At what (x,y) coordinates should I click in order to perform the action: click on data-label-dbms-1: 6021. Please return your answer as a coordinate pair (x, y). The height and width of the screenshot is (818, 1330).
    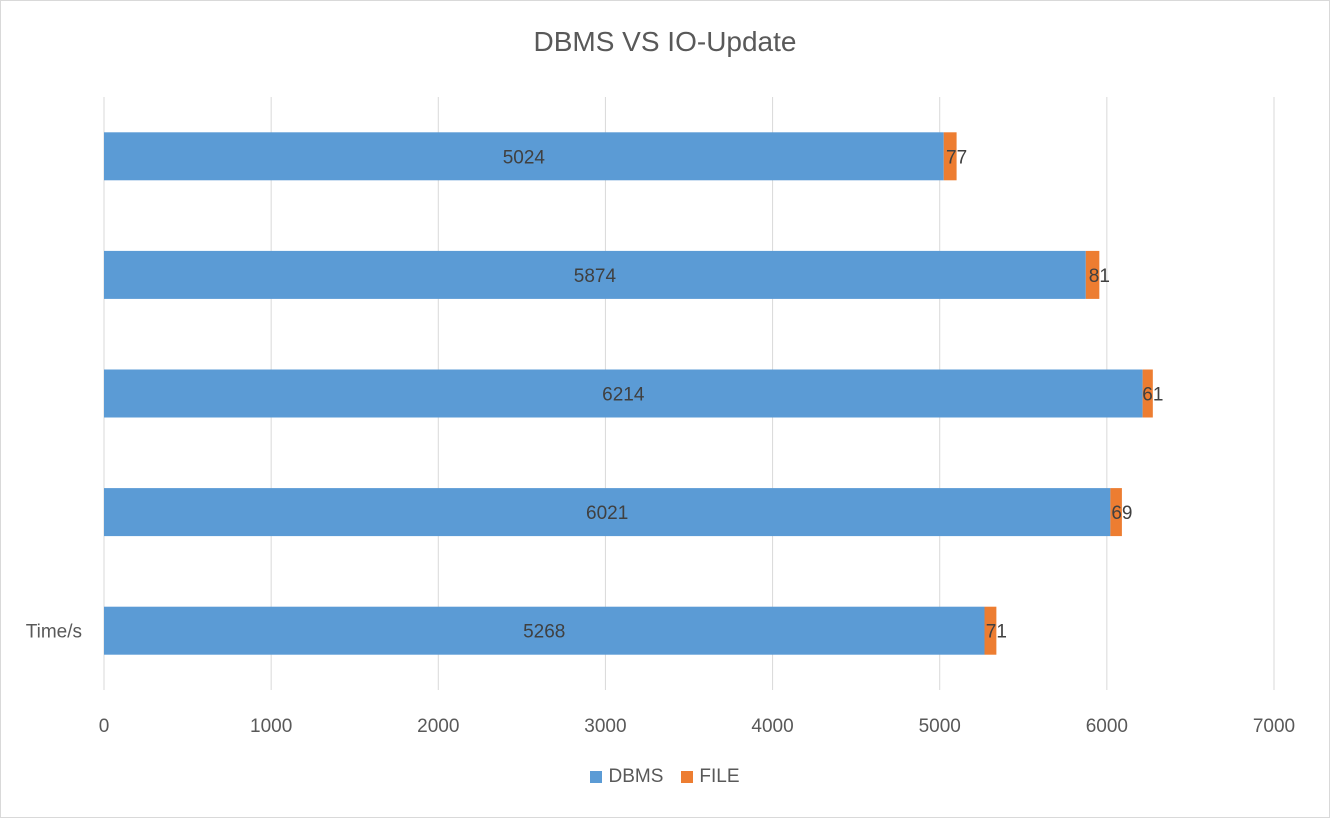
    Looking at the image, I should click on (607, 513).